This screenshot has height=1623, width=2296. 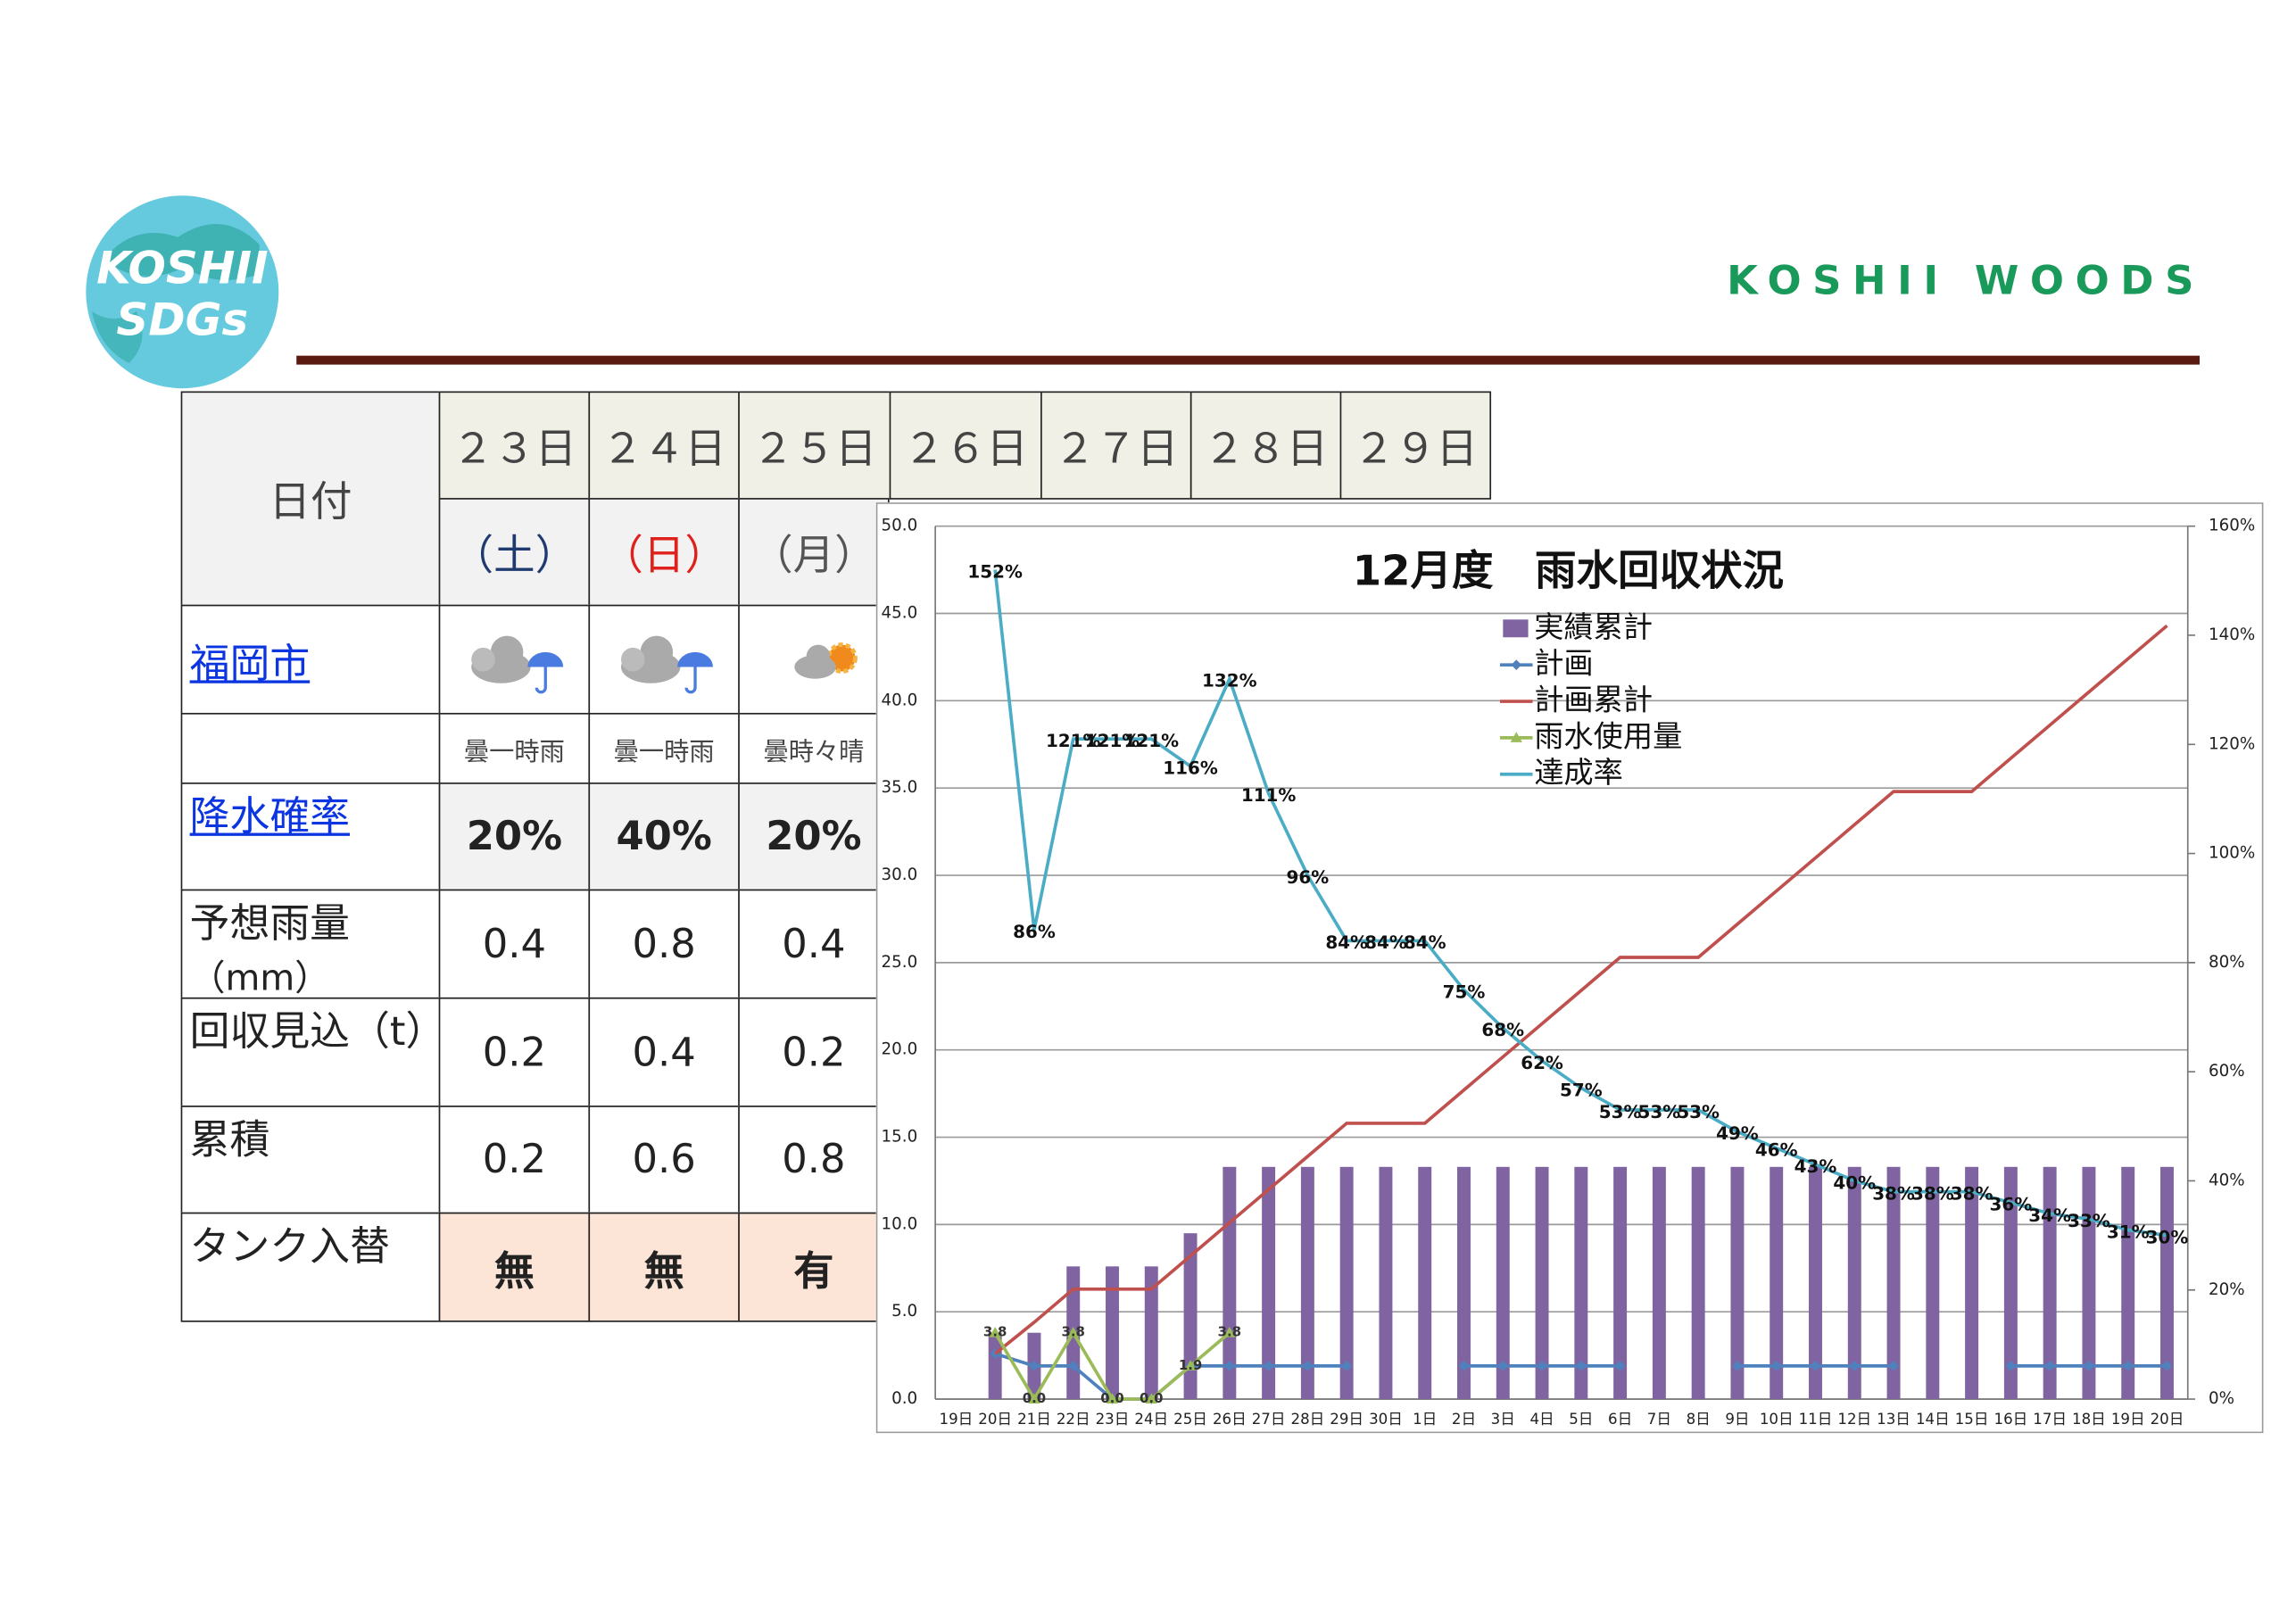 What do you see at coordinates (900, 962) in the screenshot?
I see `y-tick-label: 25.0` at bounding box center [900, 962].